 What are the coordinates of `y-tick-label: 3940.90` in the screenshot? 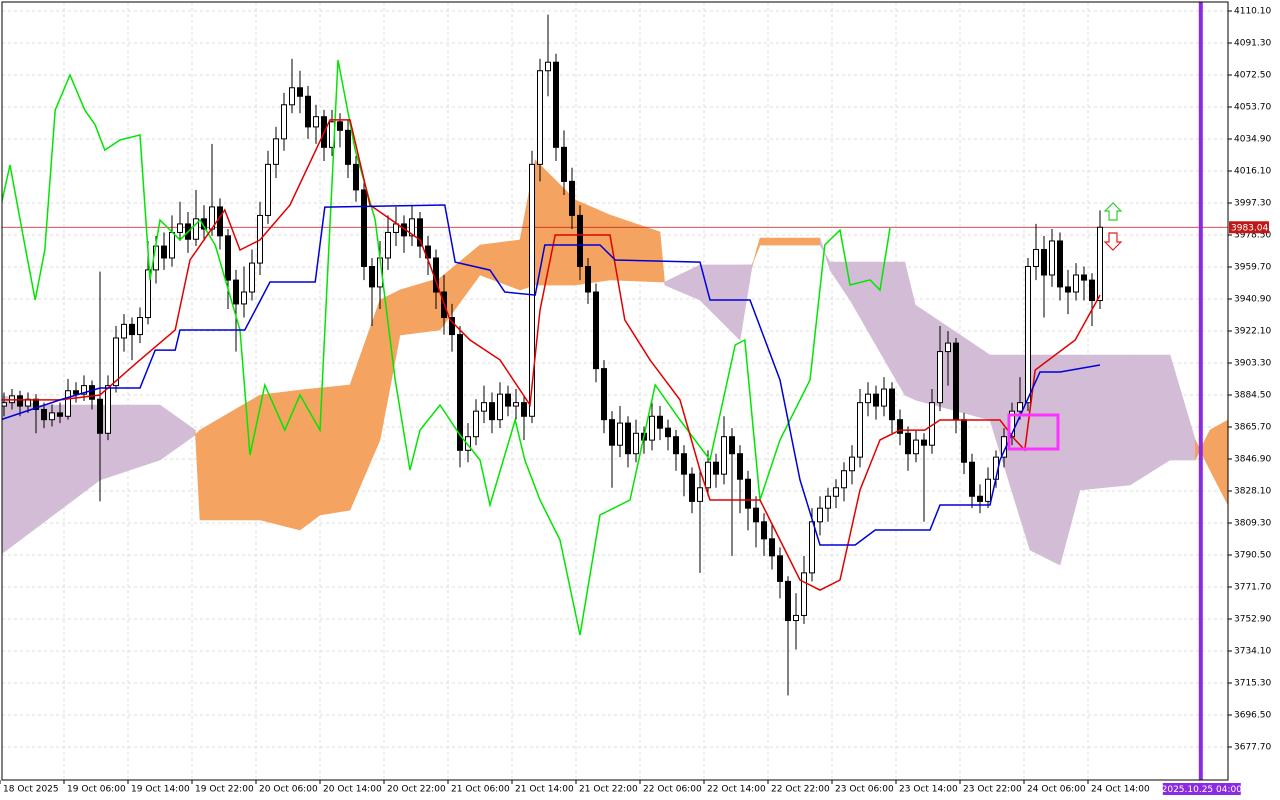 It's located at (1252, 299).